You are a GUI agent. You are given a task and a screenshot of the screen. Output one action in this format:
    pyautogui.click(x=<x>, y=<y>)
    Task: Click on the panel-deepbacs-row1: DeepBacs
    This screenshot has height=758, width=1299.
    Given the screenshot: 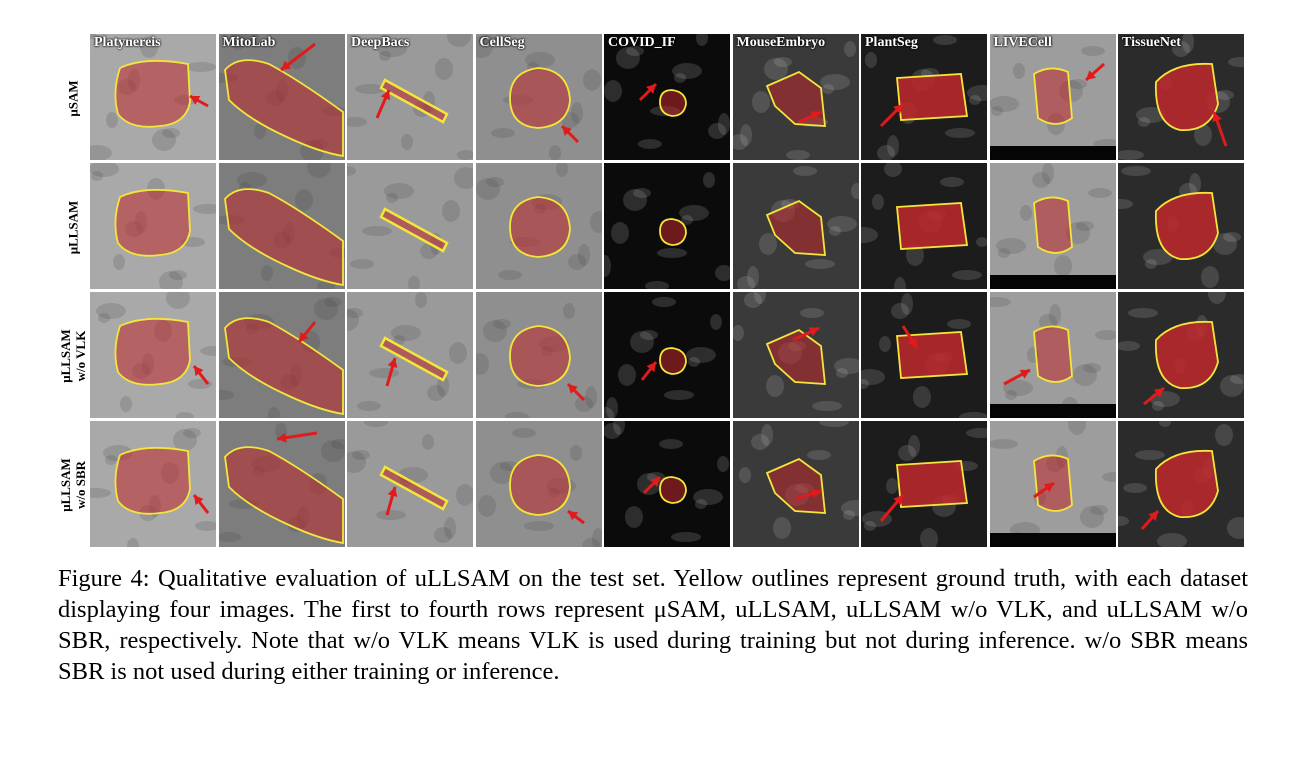 What is the action you would take?
    pyautogui.click(x=410, y=97)
    